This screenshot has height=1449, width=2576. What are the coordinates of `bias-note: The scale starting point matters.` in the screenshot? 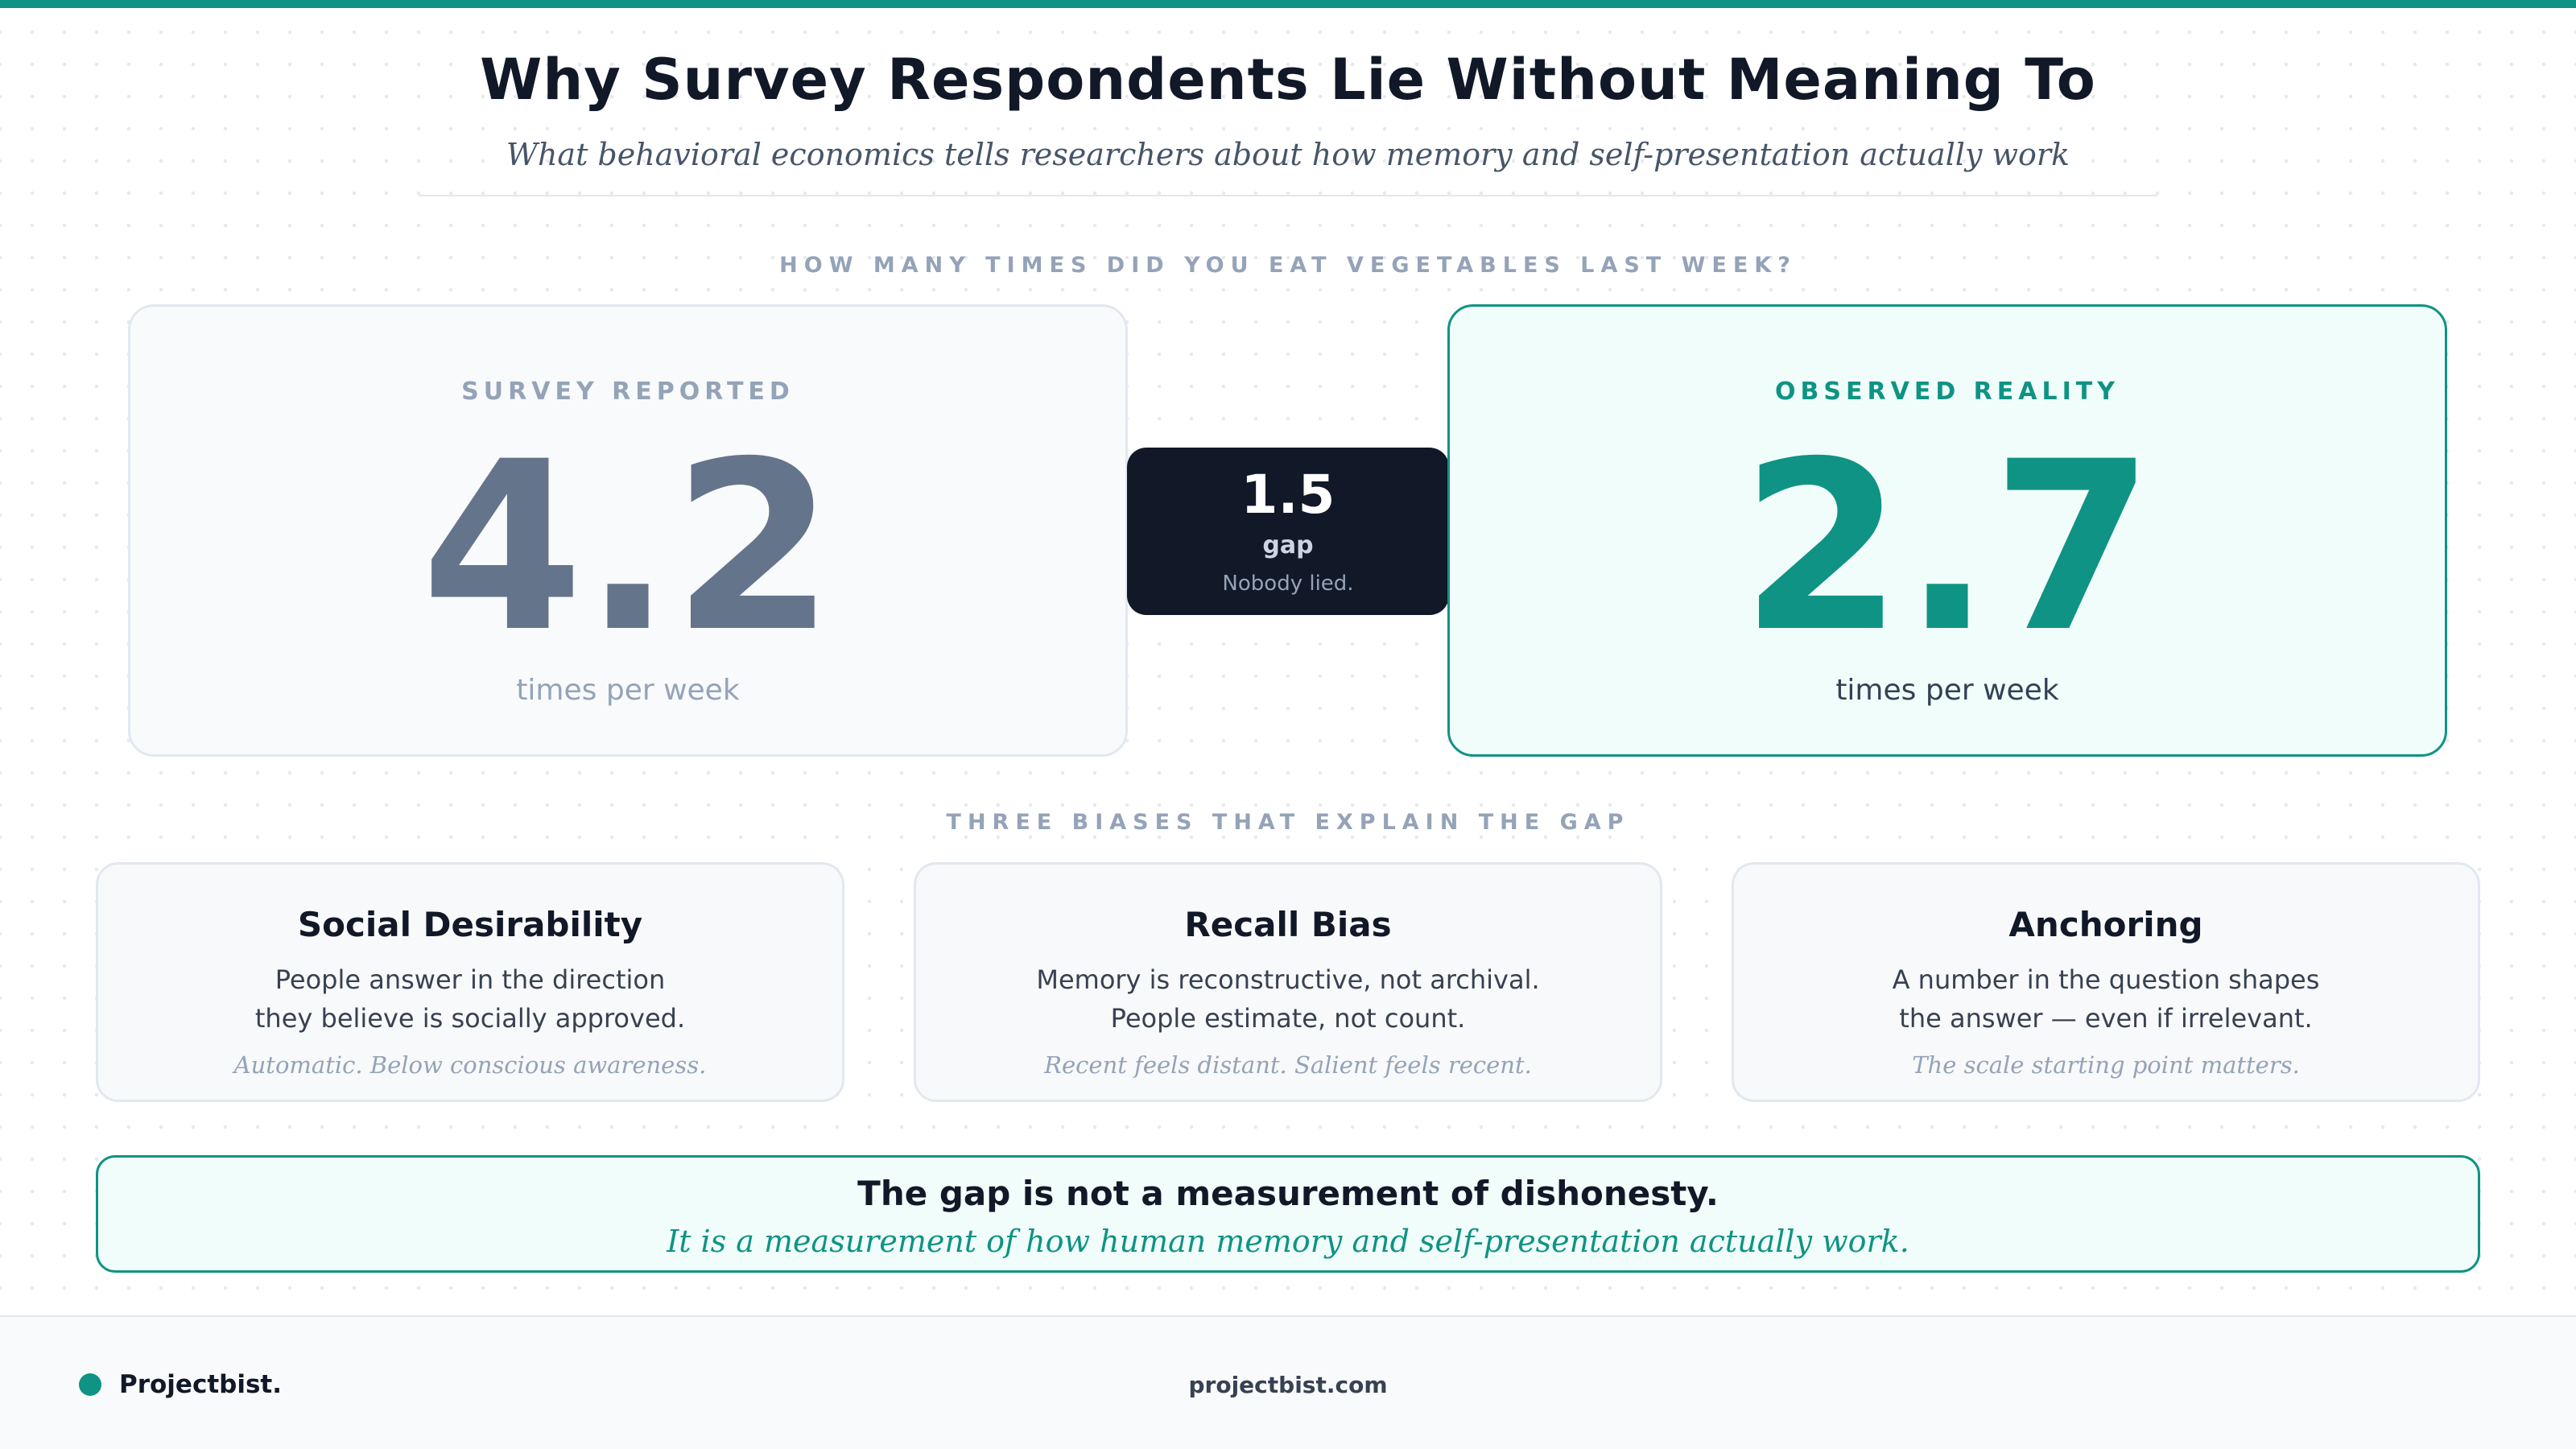 It's located at (2106, 1065).